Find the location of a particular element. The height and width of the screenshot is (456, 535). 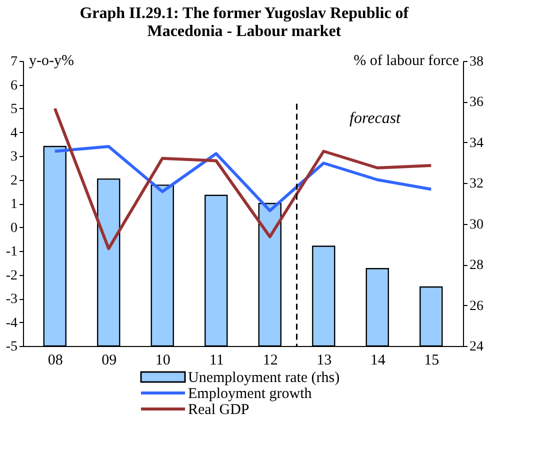

y-tick-label: 4 is located at coordinates (14, 133).